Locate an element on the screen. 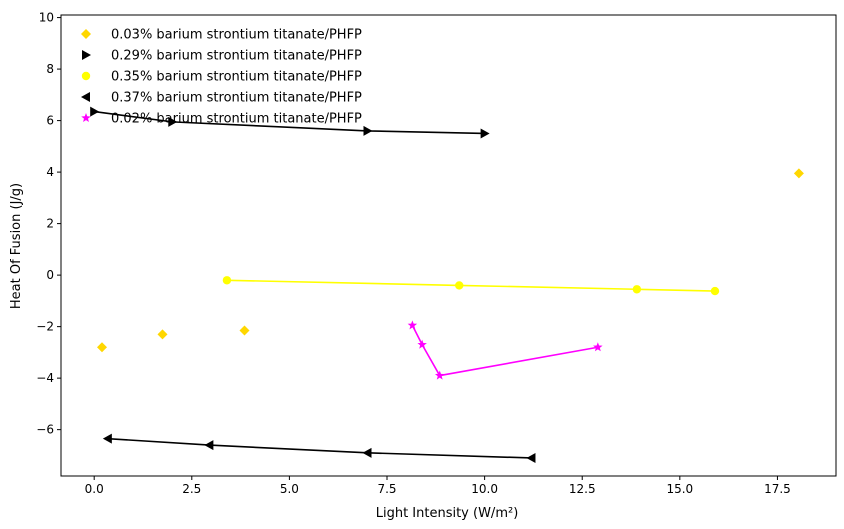  series-4-line is located at coordinates (319, 448).